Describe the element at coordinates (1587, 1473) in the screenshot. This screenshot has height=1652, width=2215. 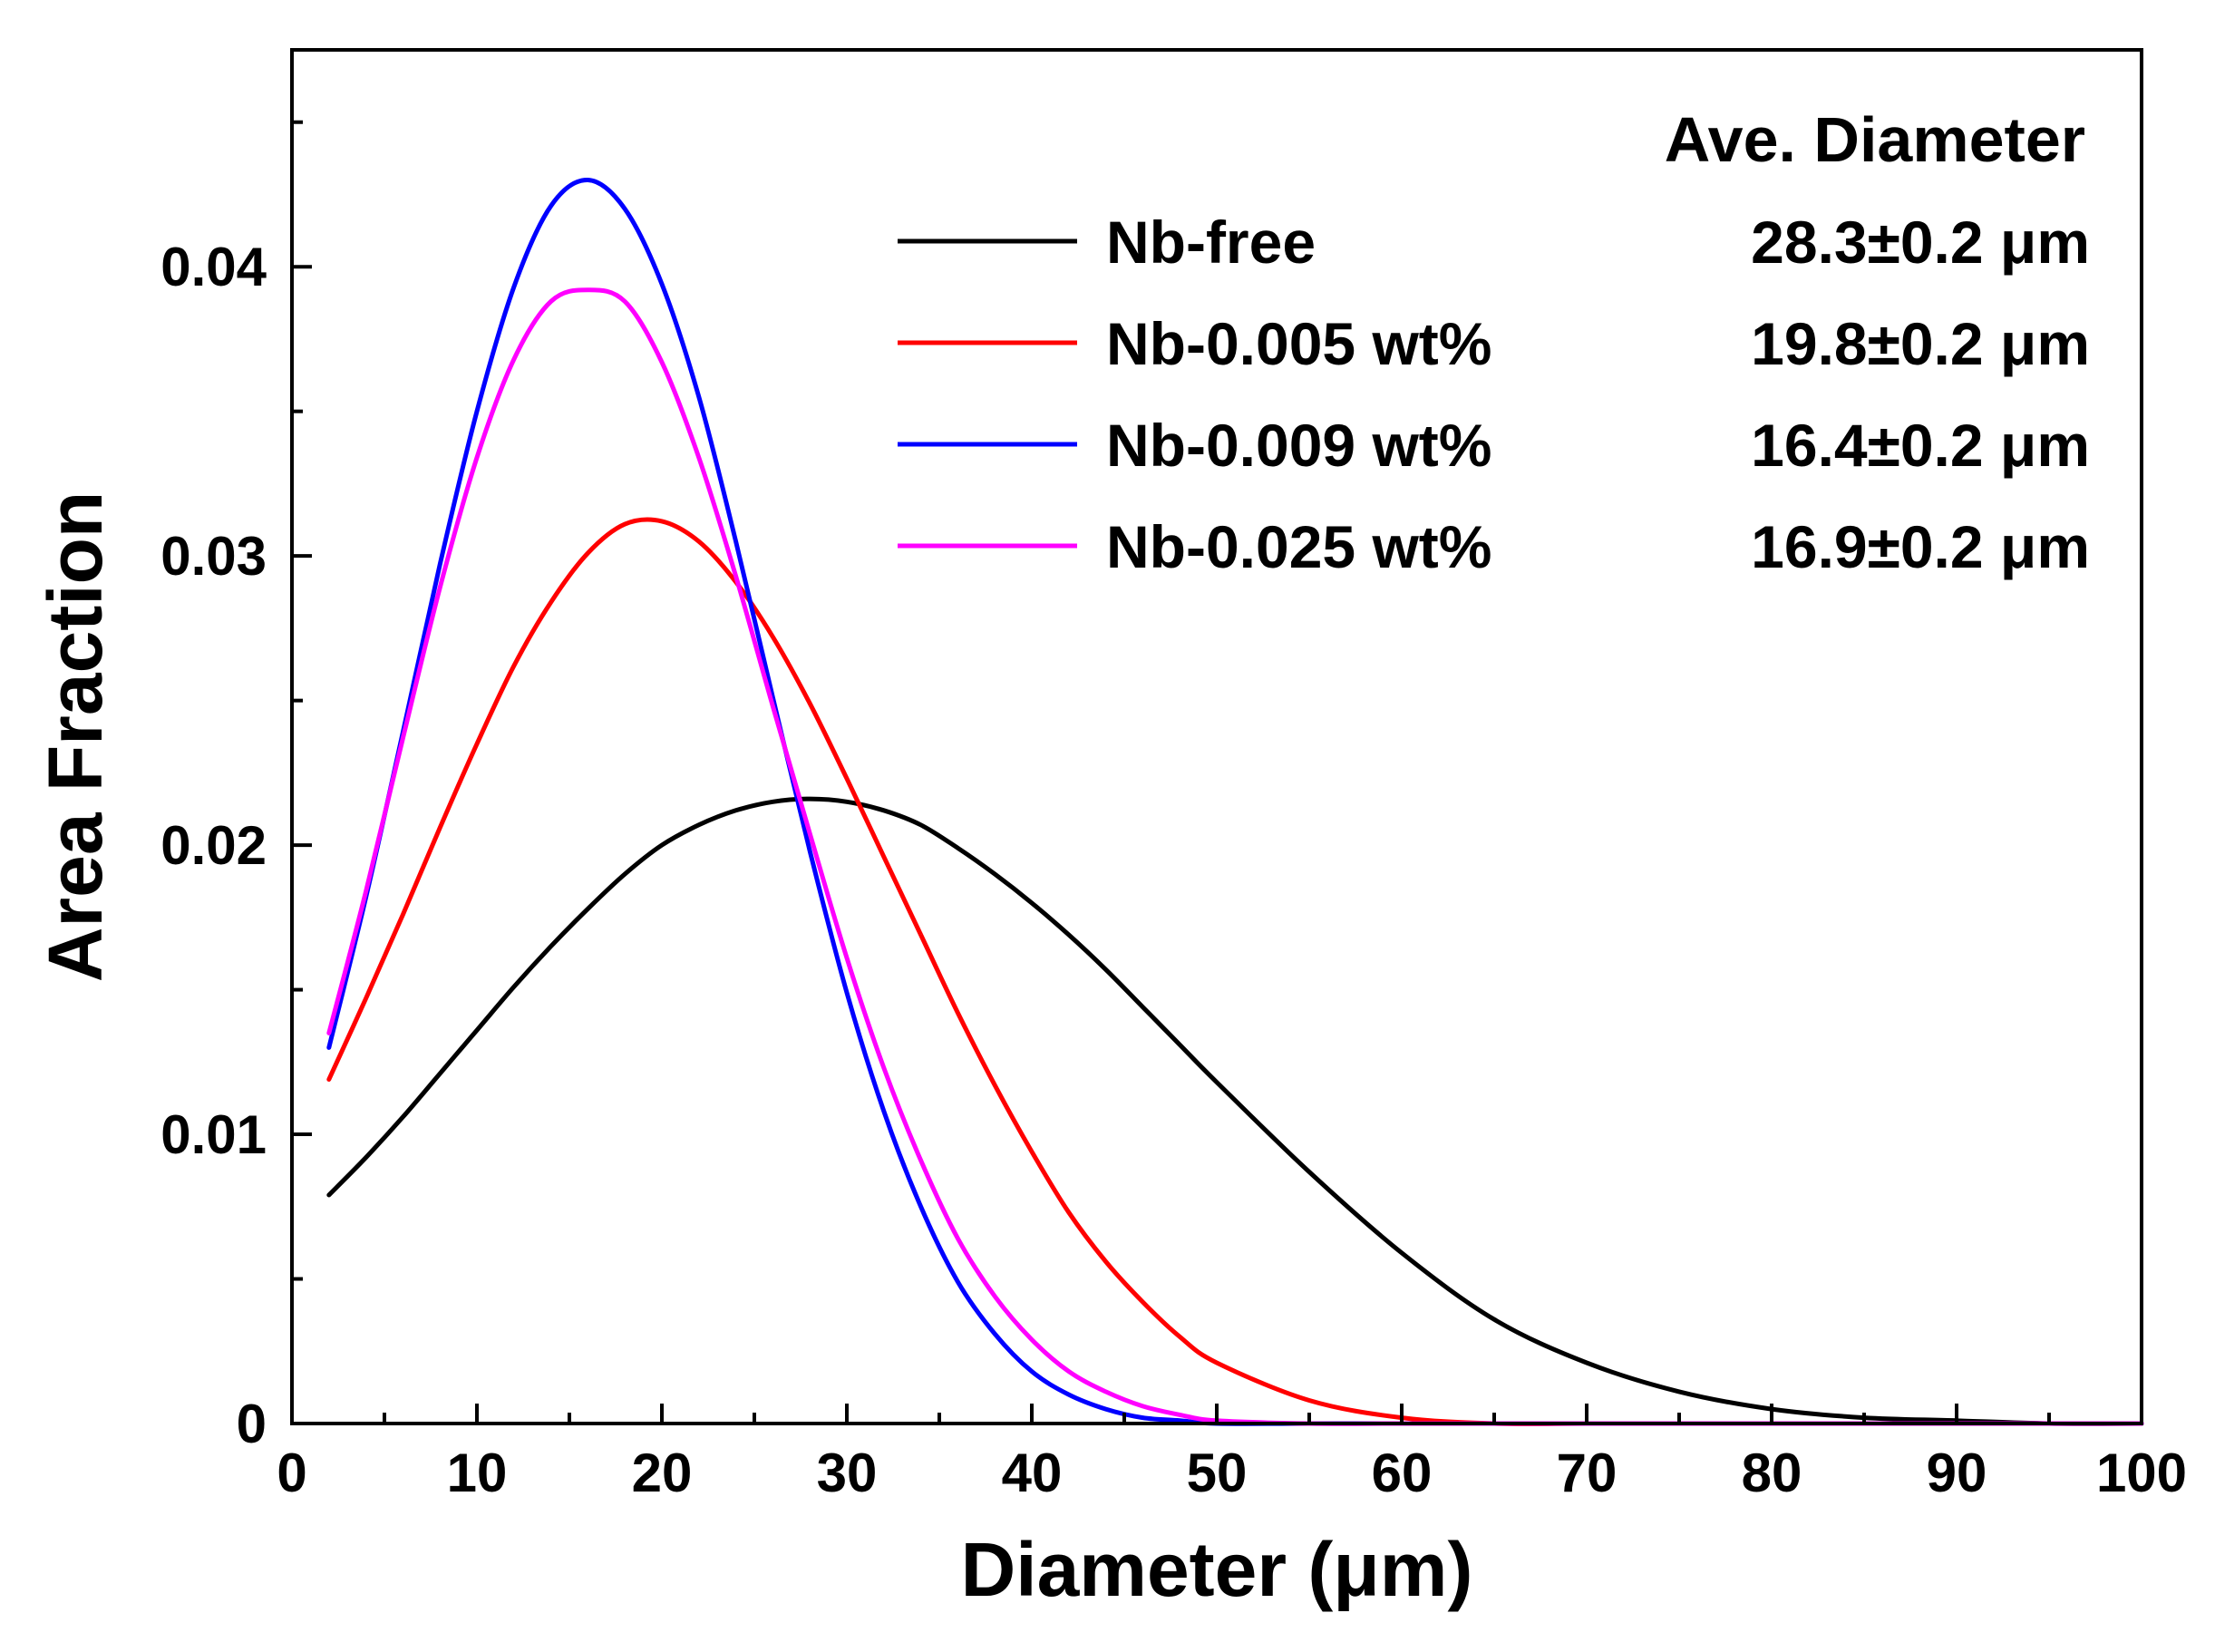
I see `x-tick-label: 70` at that location.